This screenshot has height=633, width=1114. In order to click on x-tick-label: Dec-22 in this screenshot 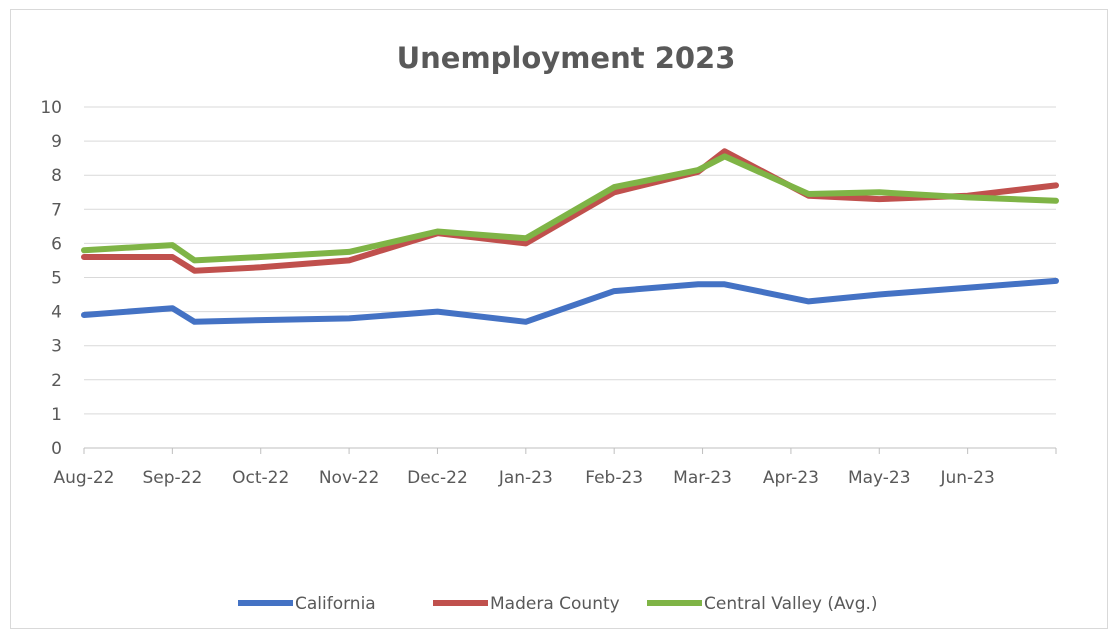, I will do `click(437, 478)`.